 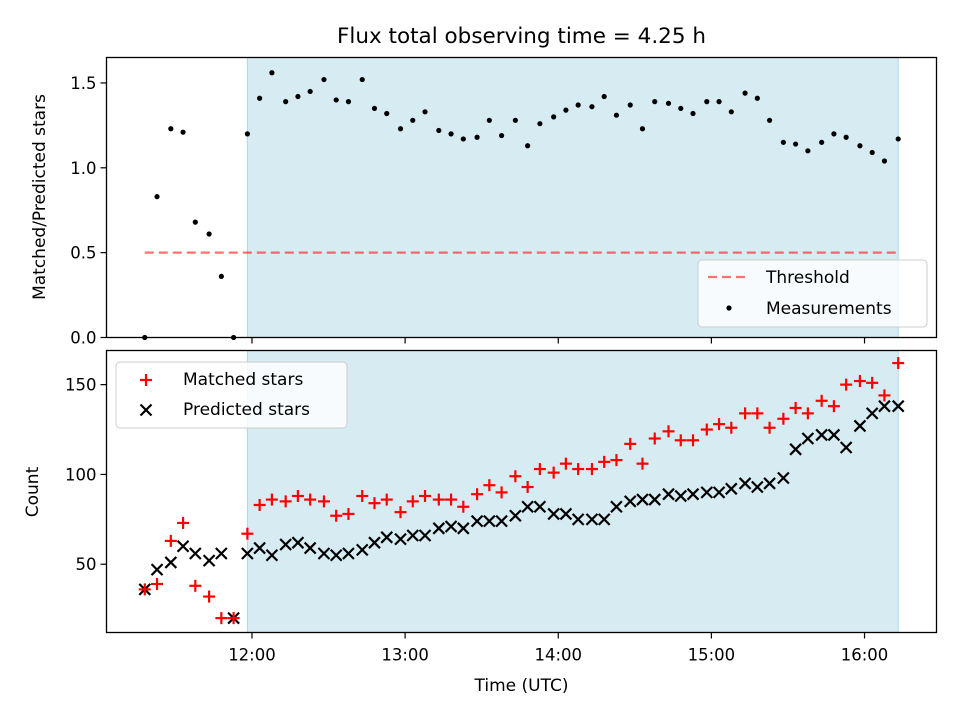 What do you see at coordinates (405, 655) in the screenshot?
I see `bottom-xtick-label: 13:00` at bounding box center [405, 655].